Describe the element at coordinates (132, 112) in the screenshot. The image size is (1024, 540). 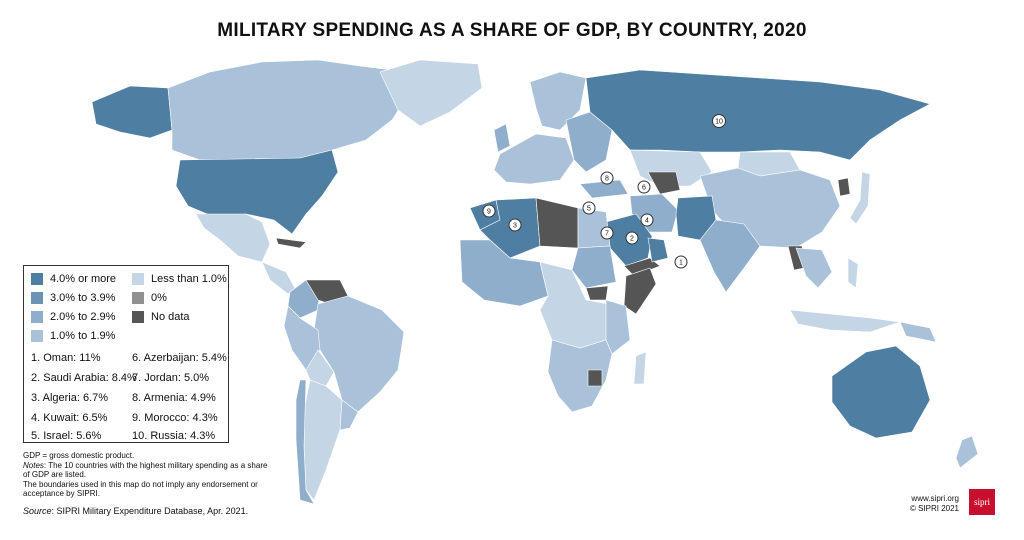
I see `region-alaska` at that location.